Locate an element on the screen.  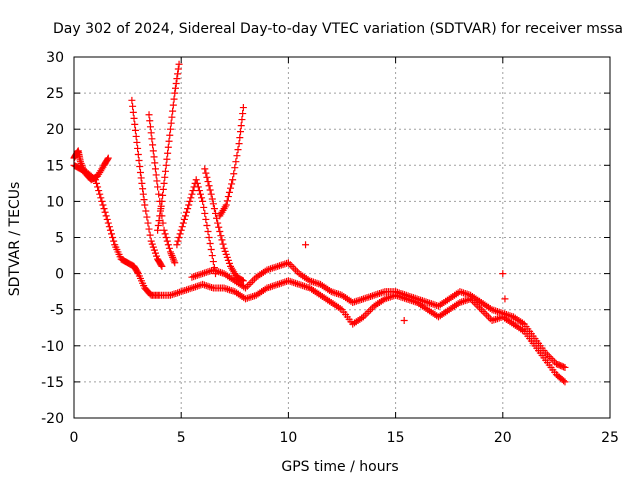
y-tick-label: -15 is located at coordinates (52, 383).